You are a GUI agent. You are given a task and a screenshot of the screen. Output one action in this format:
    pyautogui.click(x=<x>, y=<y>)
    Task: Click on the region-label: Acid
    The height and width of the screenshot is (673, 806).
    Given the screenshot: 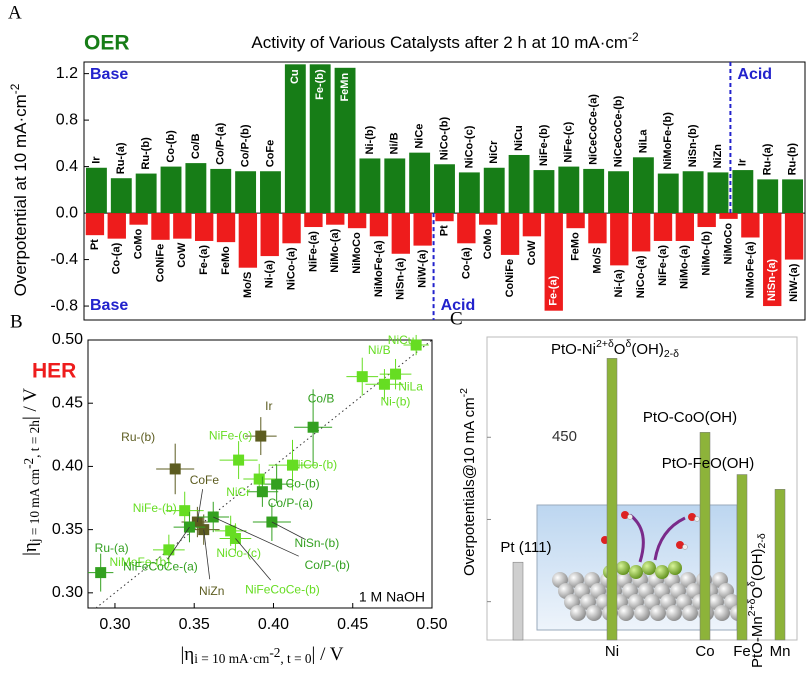 What is the action you would take?
    pyautogui.click(x=458, y=305)
    